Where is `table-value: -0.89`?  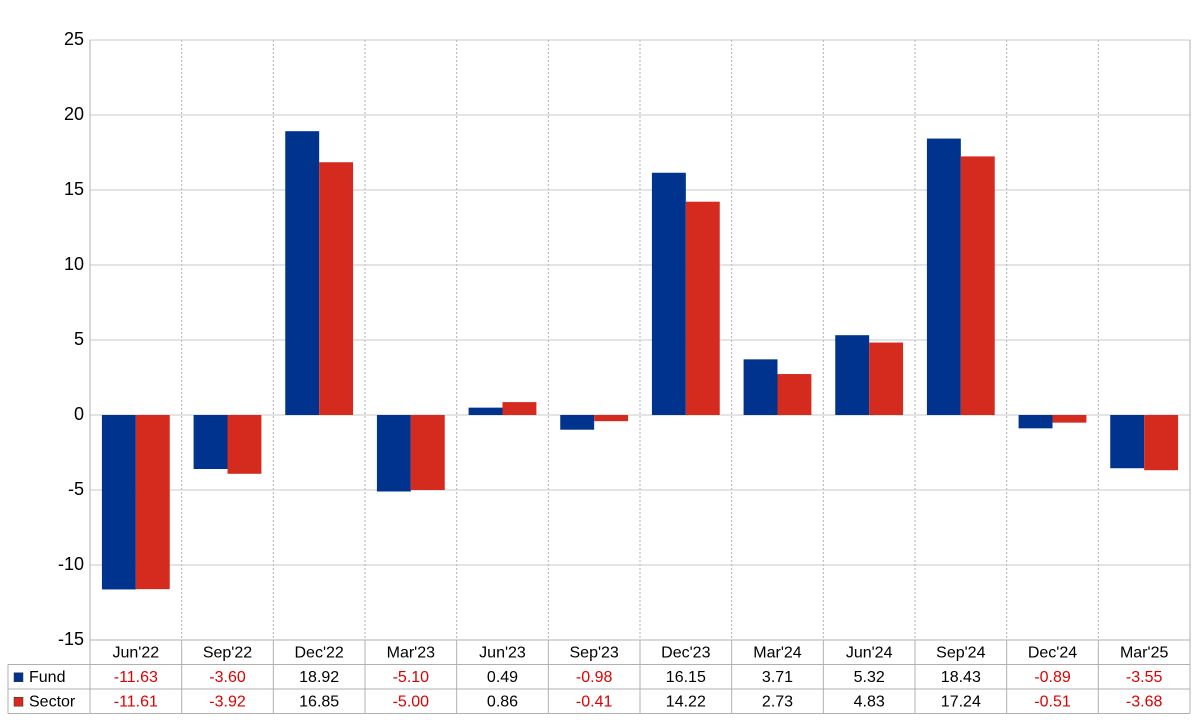 table-value: -0.89 is located at coordinates (1052, 677).